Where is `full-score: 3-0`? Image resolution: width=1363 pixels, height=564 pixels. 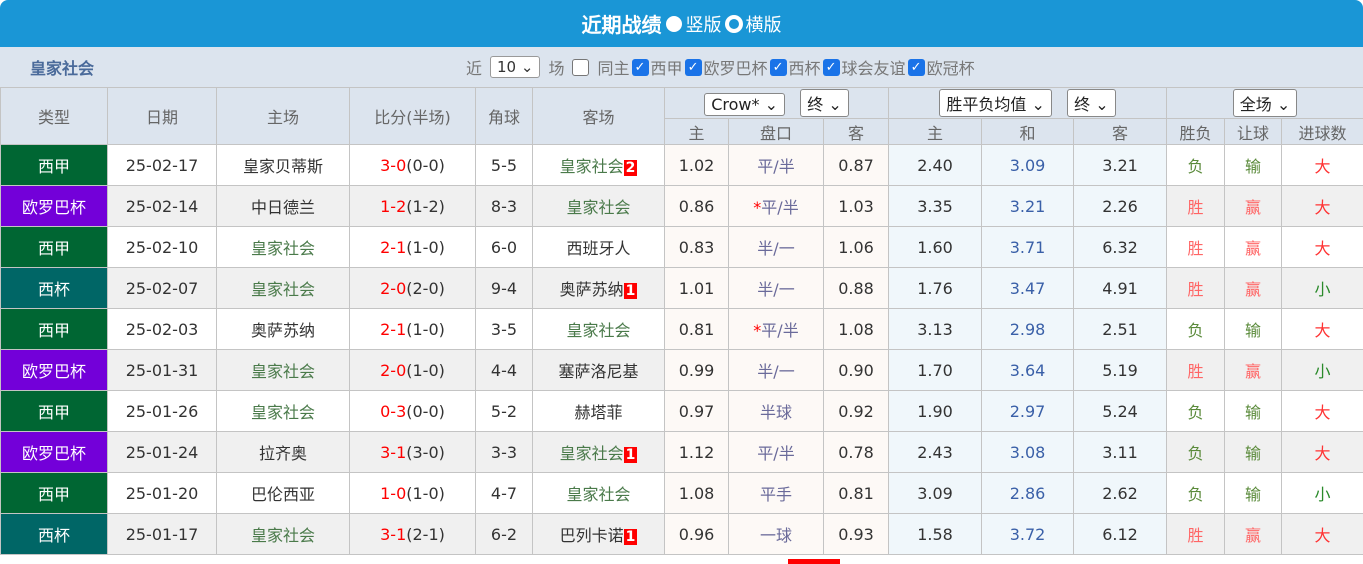
full-score: 3-0 is located at coordinates (393, 165).